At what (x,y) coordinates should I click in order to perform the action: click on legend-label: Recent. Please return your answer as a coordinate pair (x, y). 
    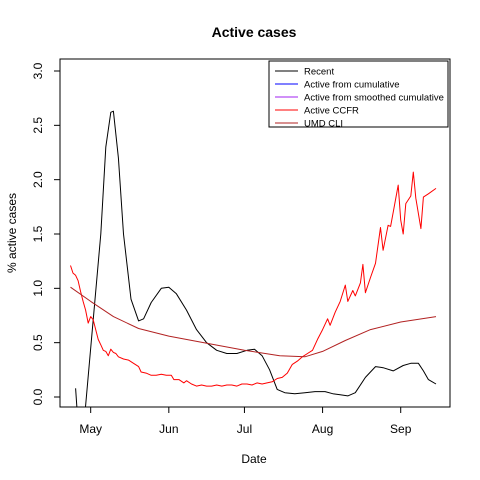
    Looking at the image, I should click on (319, 72).